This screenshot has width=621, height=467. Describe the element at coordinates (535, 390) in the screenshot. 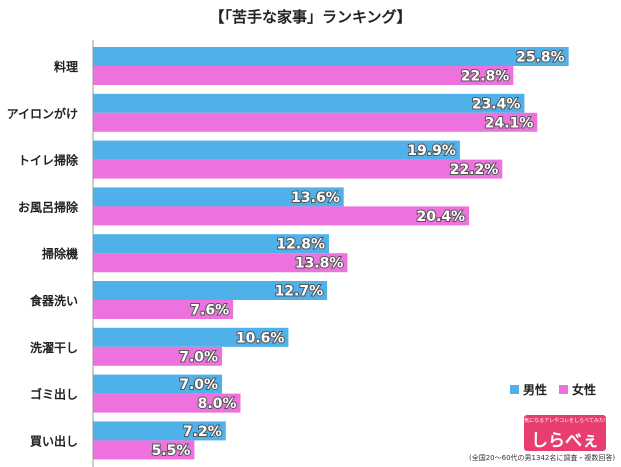

I see `legend-label-male: 男性` at that location.